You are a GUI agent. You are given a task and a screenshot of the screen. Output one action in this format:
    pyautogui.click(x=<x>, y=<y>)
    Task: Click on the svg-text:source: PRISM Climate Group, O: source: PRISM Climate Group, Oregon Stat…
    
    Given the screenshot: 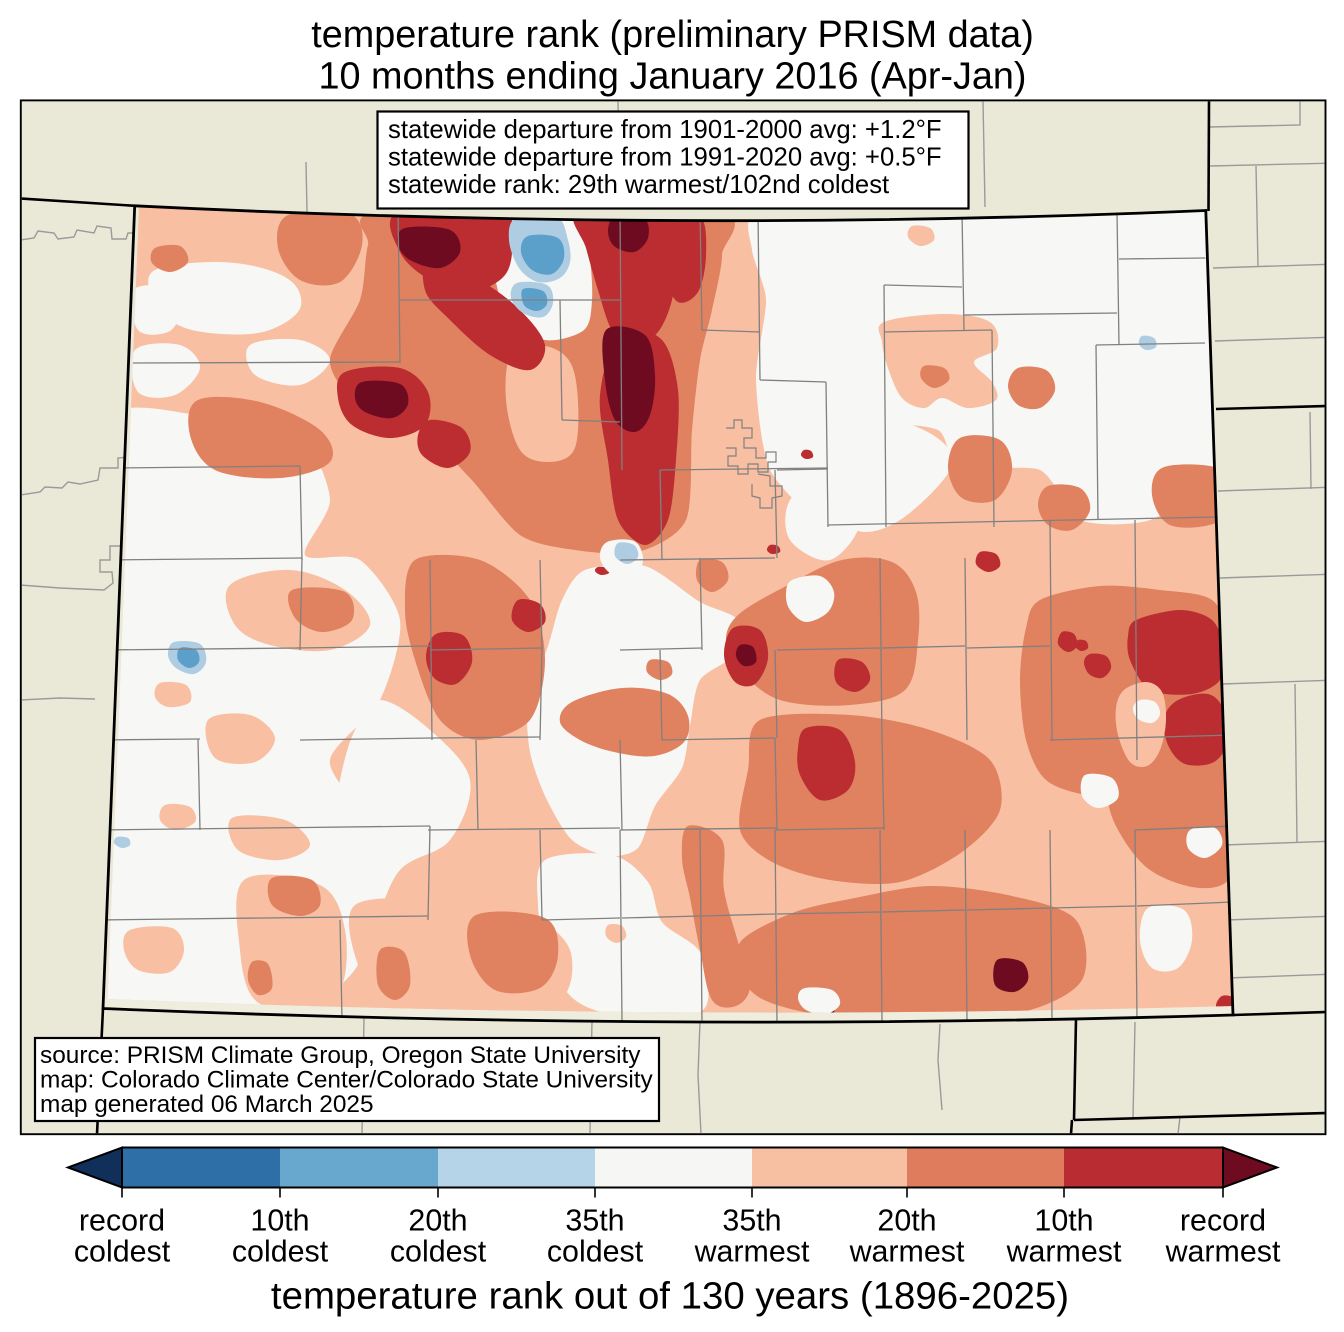 What is the action you would take?
    pyautogui.click(x=340, y=1055)
    